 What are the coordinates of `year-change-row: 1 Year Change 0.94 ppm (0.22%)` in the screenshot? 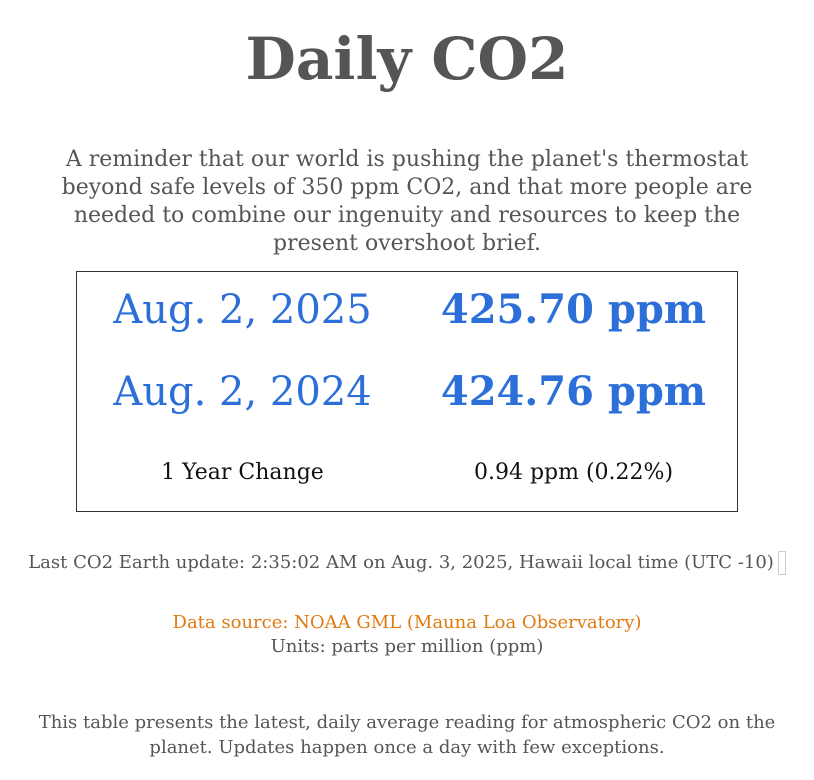 It's located at (407, 488).